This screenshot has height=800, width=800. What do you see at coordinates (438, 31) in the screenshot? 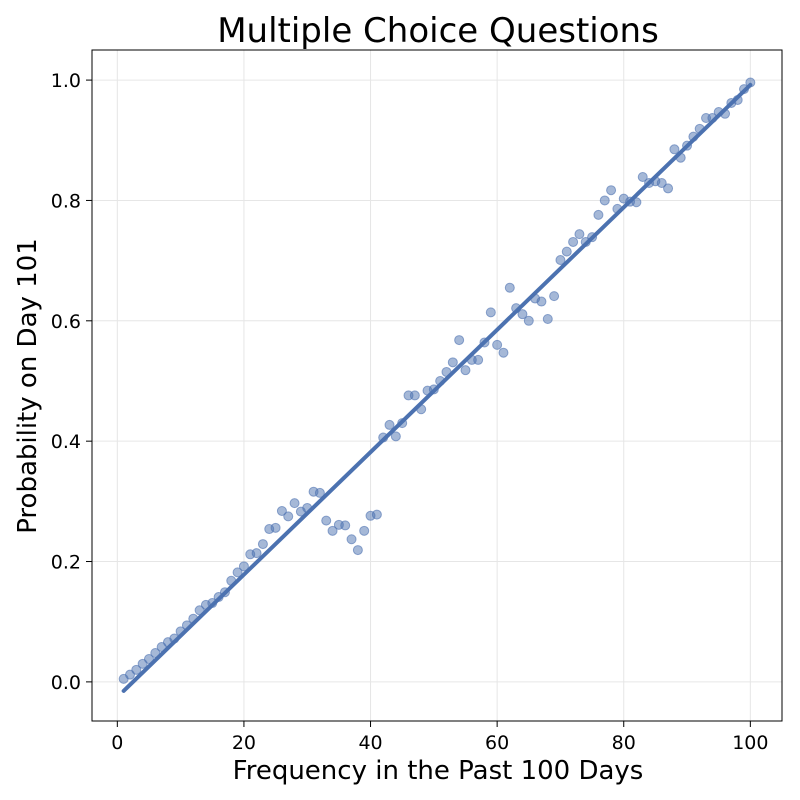
I see `chart-title: Multiple Choice Questions` at bounding box center [438, 31].